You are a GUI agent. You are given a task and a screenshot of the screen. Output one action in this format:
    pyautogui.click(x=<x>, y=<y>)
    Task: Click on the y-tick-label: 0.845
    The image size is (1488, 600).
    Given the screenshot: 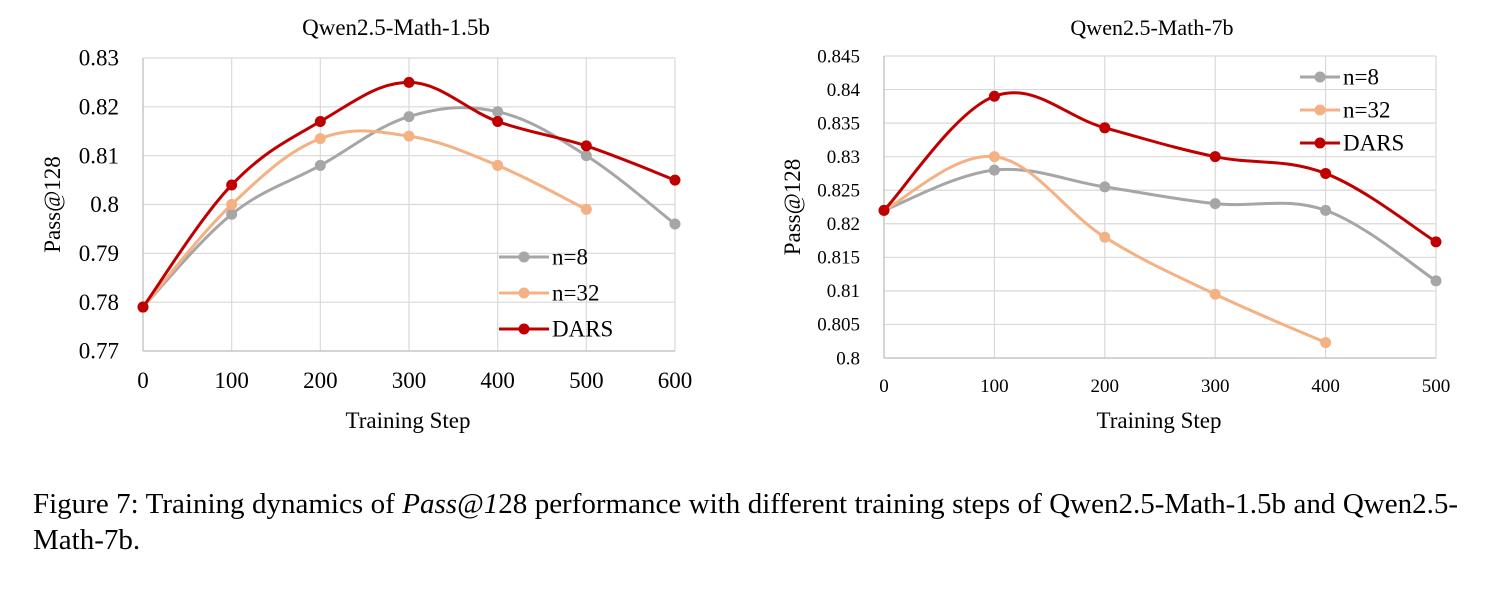 What is the action you would take?
    pyautogui.click(x=838, y=56)
    